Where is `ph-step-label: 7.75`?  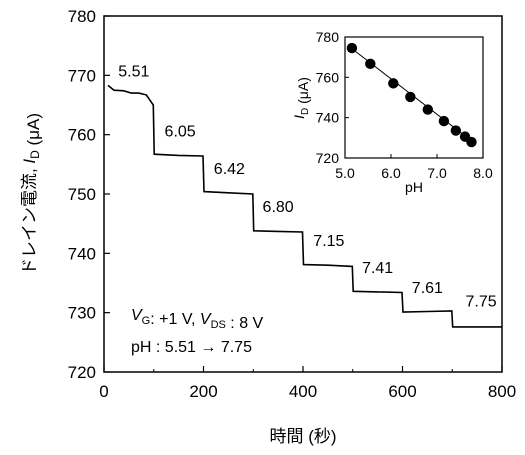 ph-step-label: 7.75 is located at coordinates (481, 302).